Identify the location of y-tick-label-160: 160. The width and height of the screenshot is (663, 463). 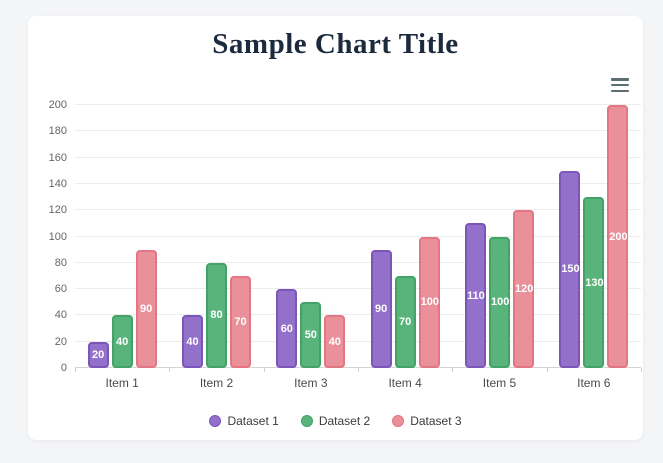
(57, 157).